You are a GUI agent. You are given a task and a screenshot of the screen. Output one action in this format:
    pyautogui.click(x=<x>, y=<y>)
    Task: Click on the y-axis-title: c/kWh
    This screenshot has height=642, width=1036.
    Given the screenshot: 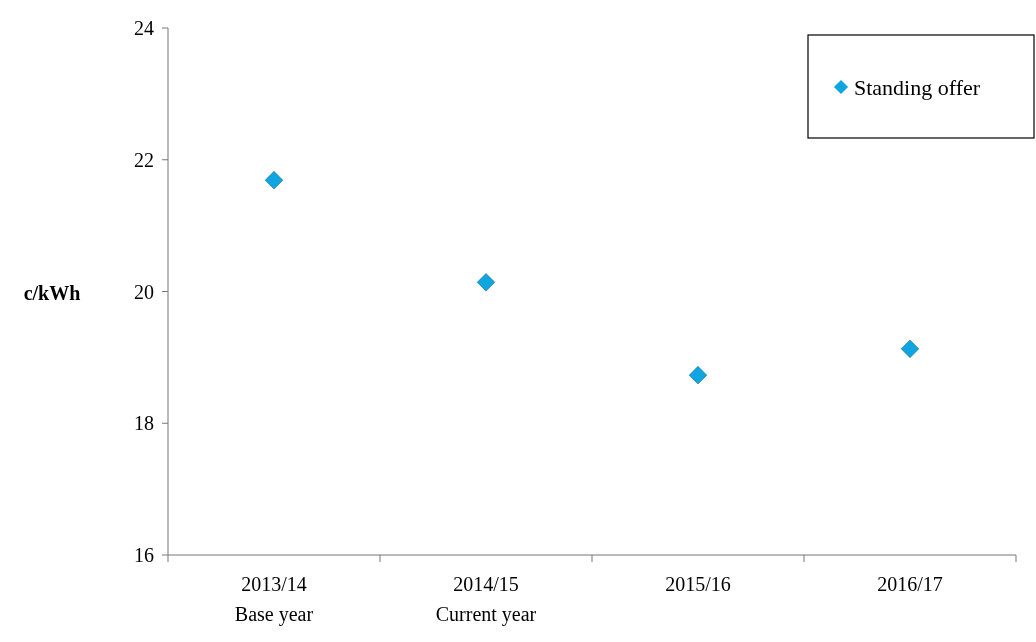 What is the action you would take?
    pyautogui.click(x=52, y=293)
    